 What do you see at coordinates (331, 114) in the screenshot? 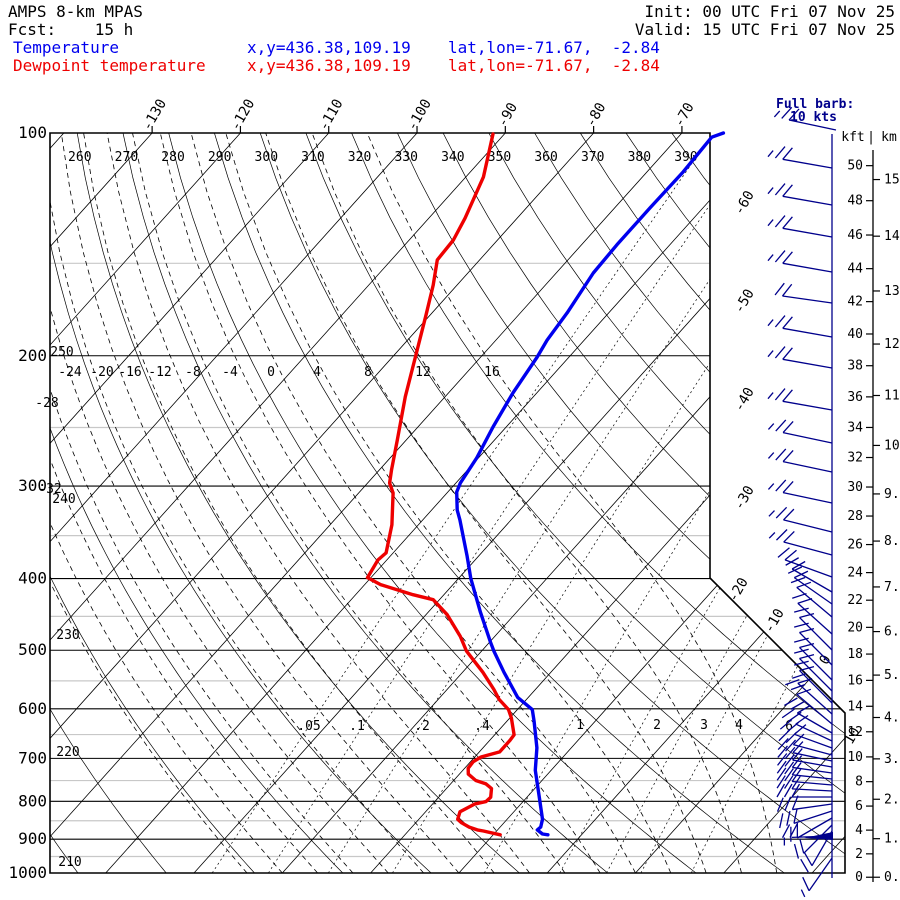
I see `svg-text: -110` at bounding box center [331, 114].